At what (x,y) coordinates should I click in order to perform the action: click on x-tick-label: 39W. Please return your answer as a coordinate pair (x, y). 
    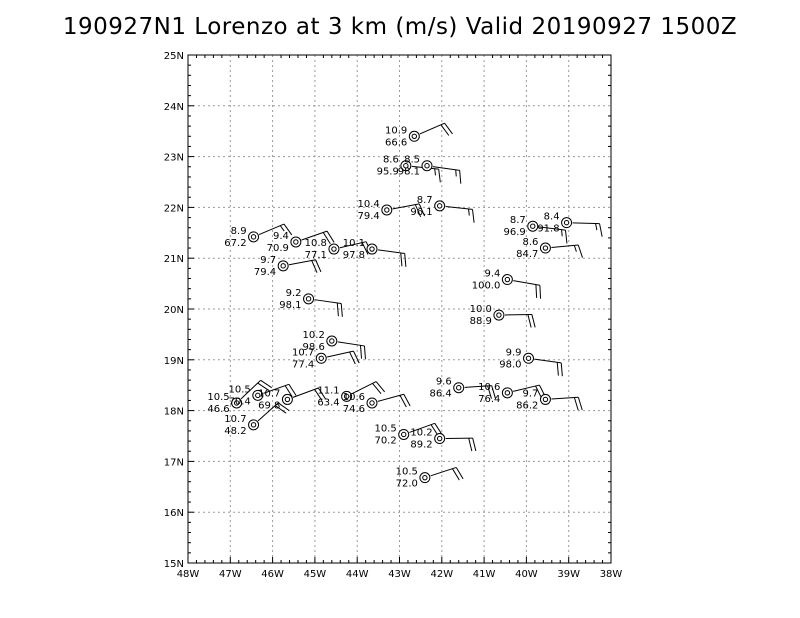
    Looking at the image, I should click on (568, 574).